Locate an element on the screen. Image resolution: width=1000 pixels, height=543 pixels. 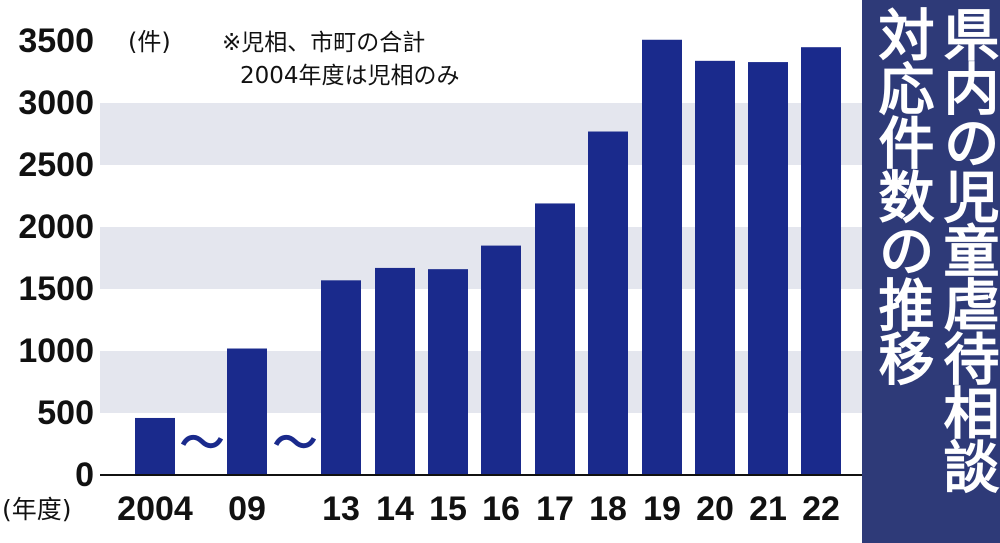
x-tick-label: 21 is located at coordinates (768, 509).